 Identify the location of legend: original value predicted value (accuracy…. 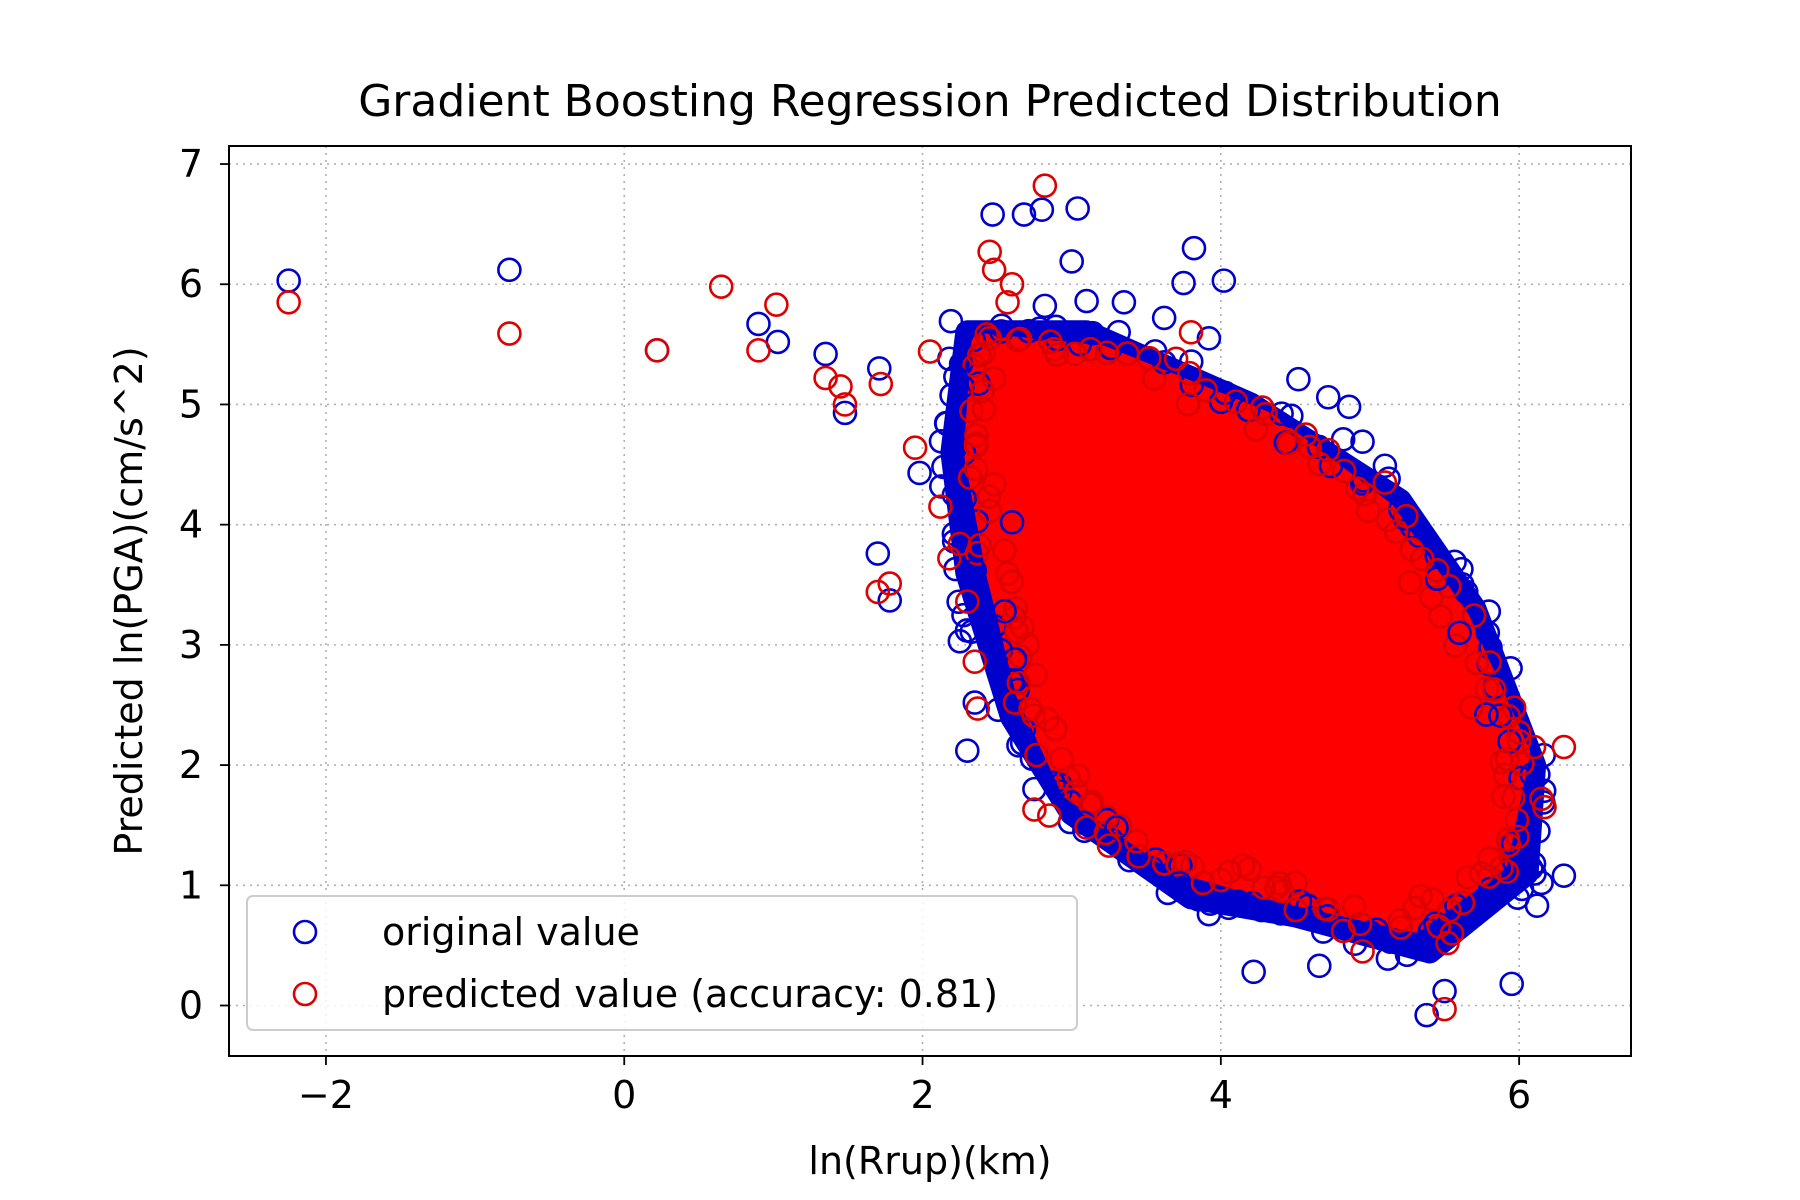
(662, 963).